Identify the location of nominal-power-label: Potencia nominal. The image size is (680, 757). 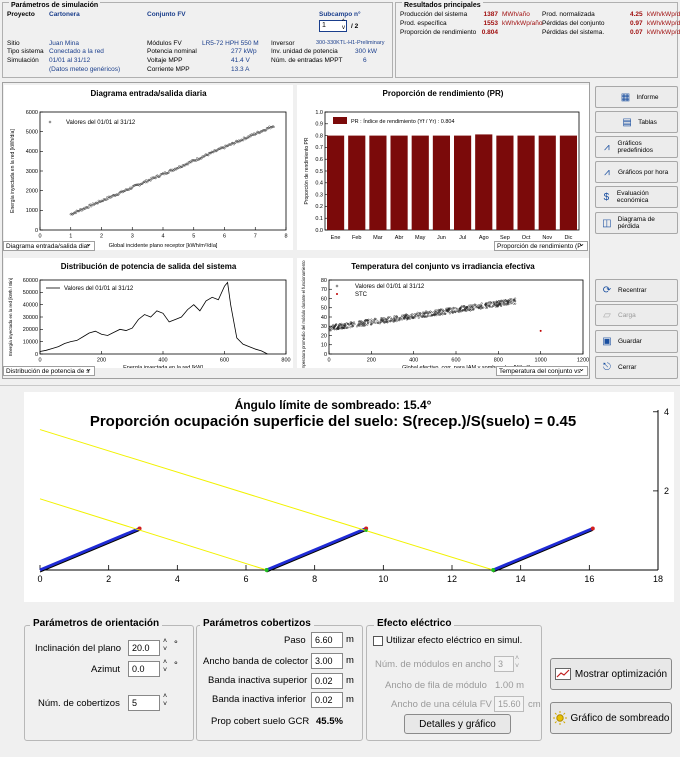
(172, 51).